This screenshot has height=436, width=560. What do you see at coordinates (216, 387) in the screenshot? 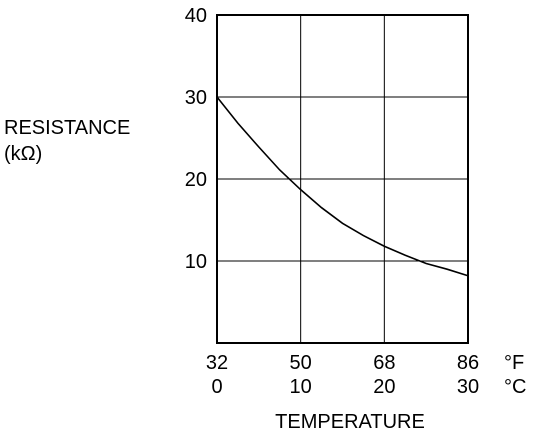
I see `x-tick-label-celsius: 0` at bounding box center [216, 387].